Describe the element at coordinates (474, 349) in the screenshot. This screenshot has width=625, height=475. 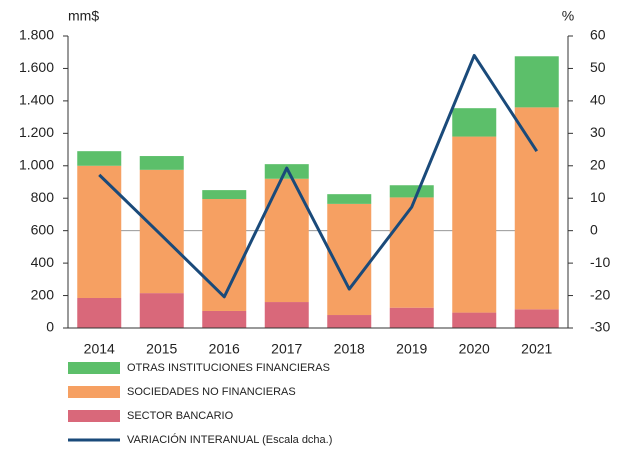
I see `x-tick-label: 2020` at that location.